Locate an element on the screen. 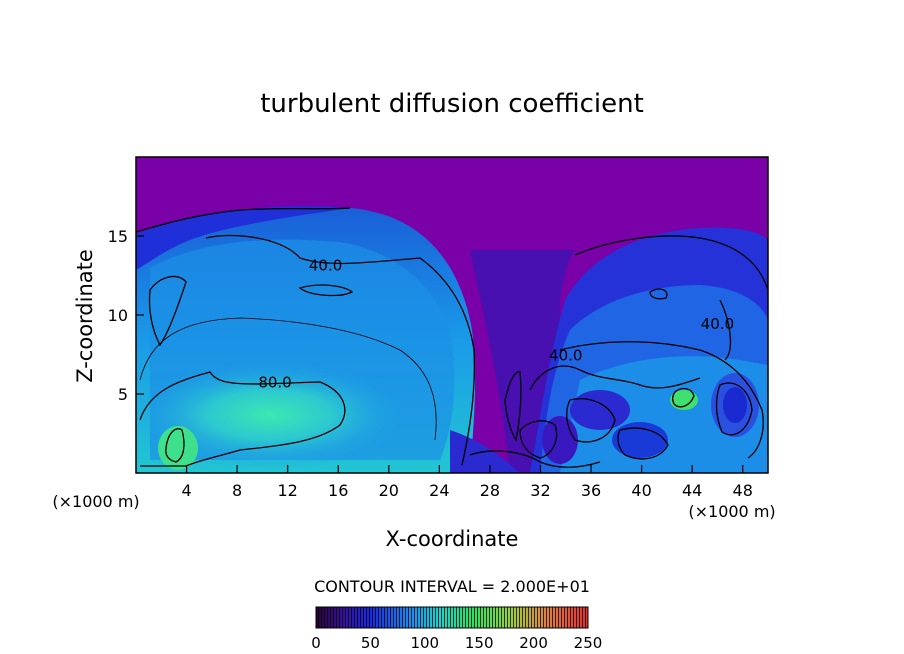 The width and height of the screenshot is (904, 654). colorbar-tick-label: 100 is located at coordinates (424, 643).